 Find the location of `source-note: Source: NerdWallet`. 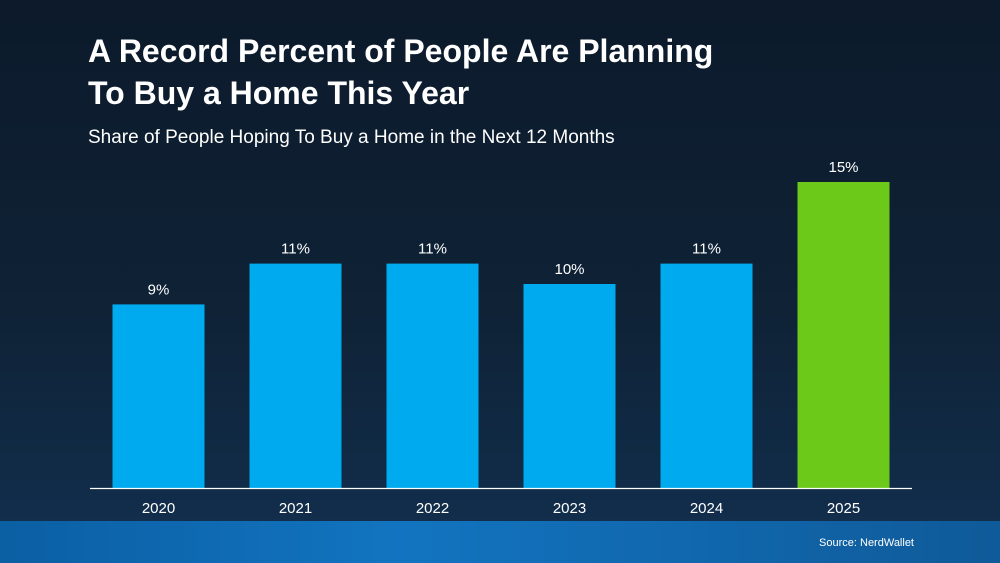

source-note: Source: NerdWallet is located at coordinates (866, 543).